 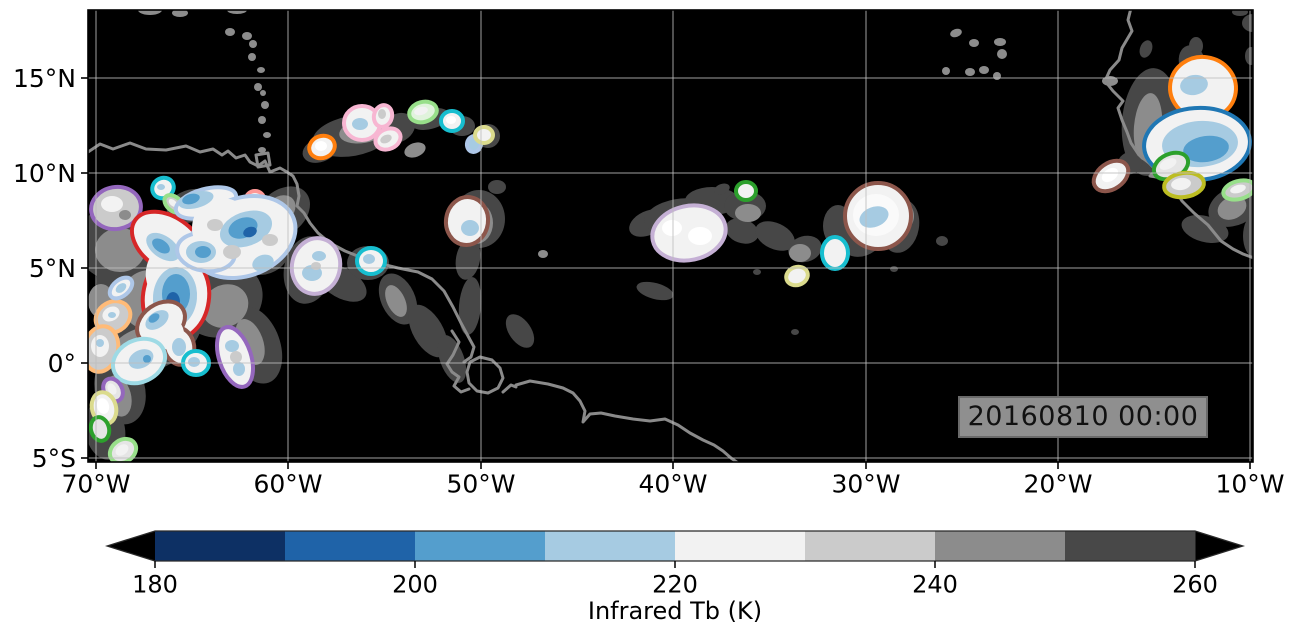 I want to click on y-tick-label: 15°N, so click(x=44, y=78).